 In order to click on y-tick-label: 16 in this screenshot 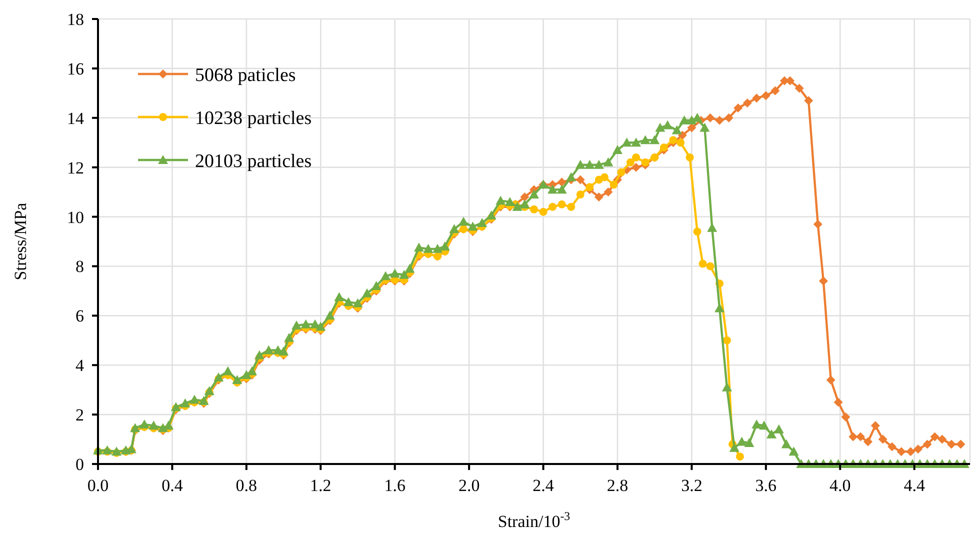, I will do `click(75, 68)`.